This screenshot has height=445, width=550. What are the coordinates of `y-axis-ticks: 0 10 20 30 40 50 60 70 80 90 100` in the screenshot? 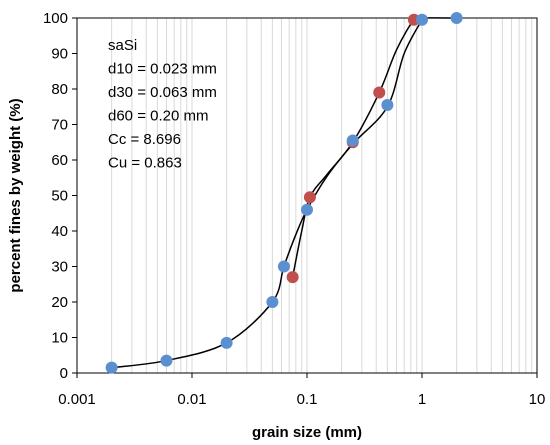 It's located at (60, 196).